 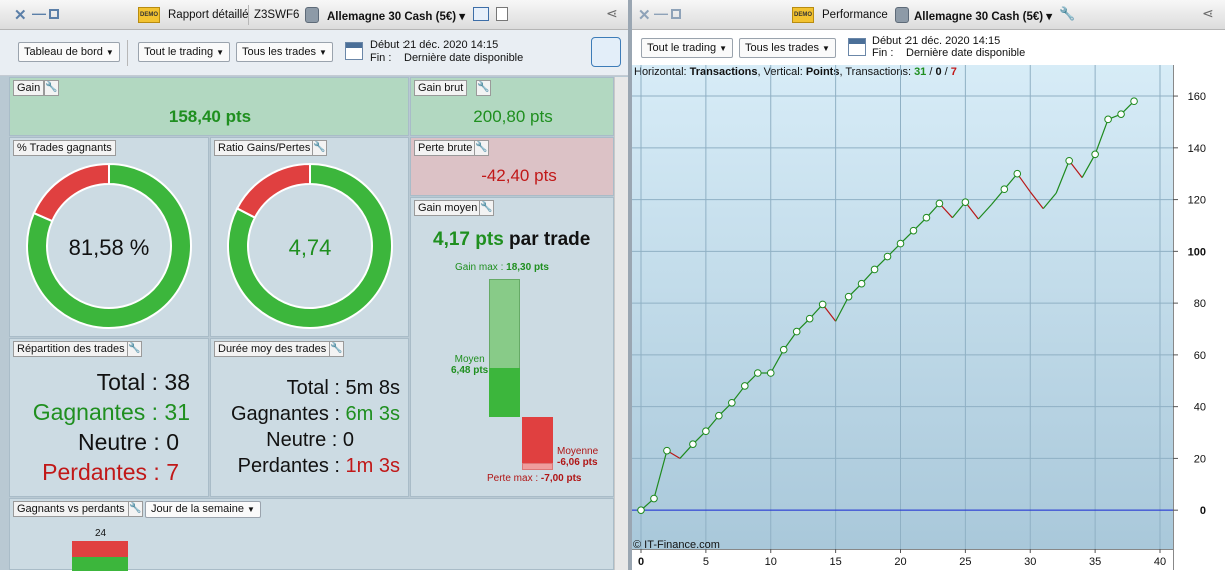 What do you see at coordinates (1200, 356) in the screenshot?
I see `y-tick-label: 60` at bounding box center [1200, 356].